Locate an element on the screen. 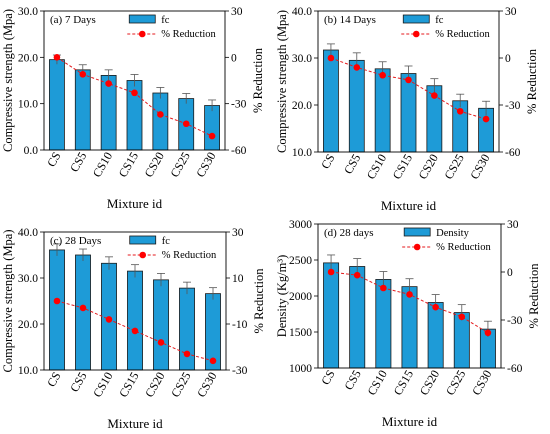  y-tick-label: 1000 is located at coordinates (300, 369).